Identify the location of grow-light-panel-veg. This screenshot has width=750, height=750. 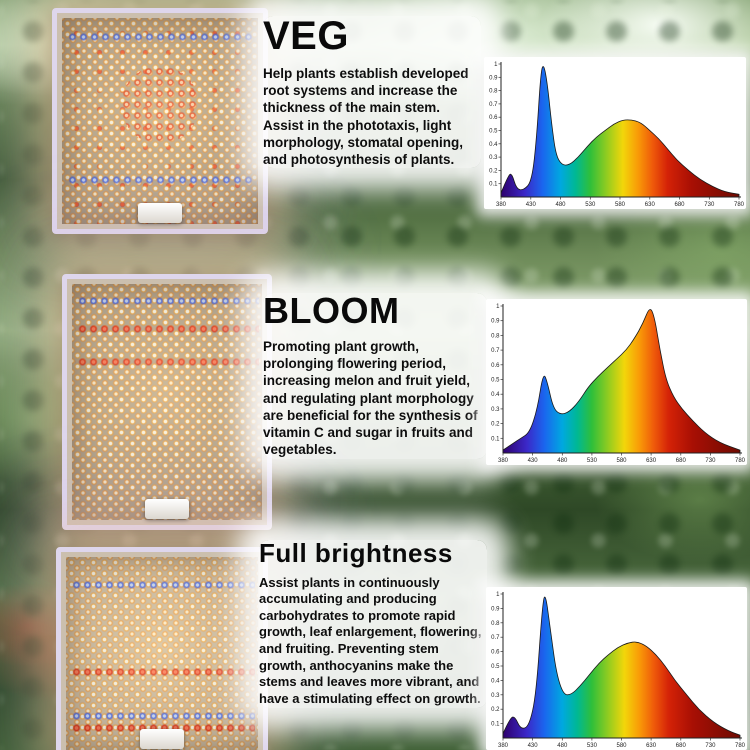
(160, 121).